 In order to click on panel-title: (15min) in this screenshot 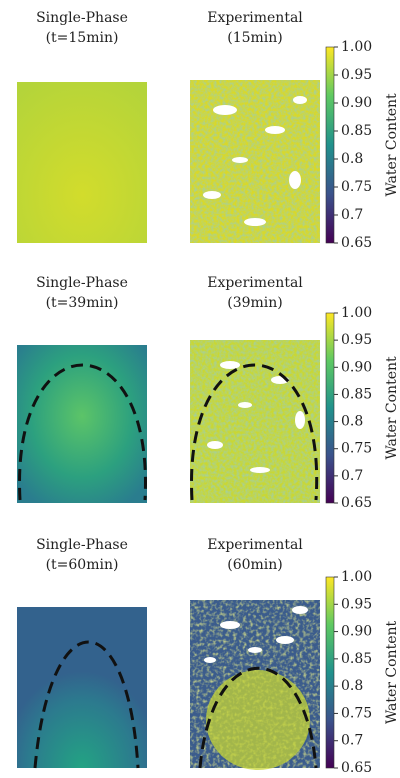, I will do `click(255, 38)`.